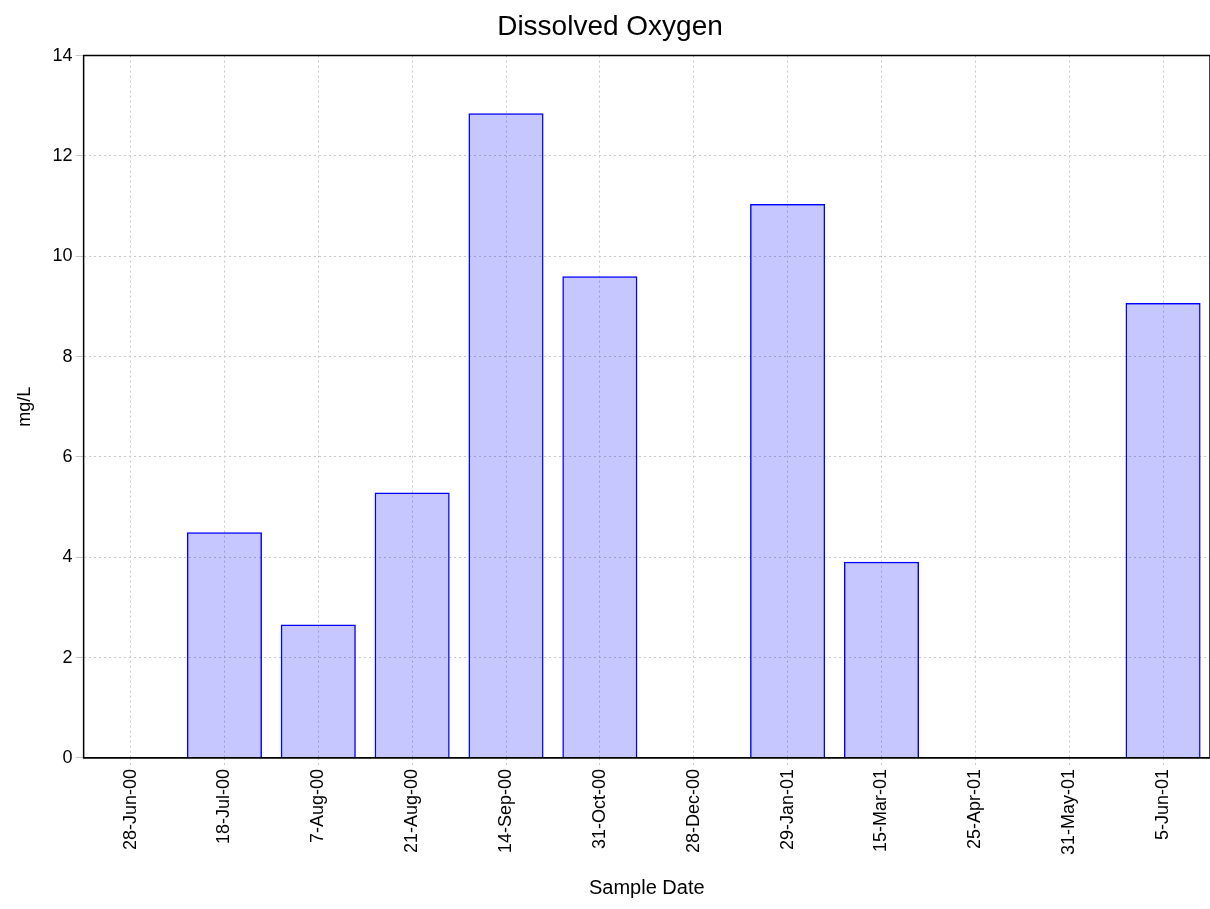  What do you see at coordinates (67, 656) in the screenshot?
I see `y-tick-label: 2` at bounding box center [67, 656].